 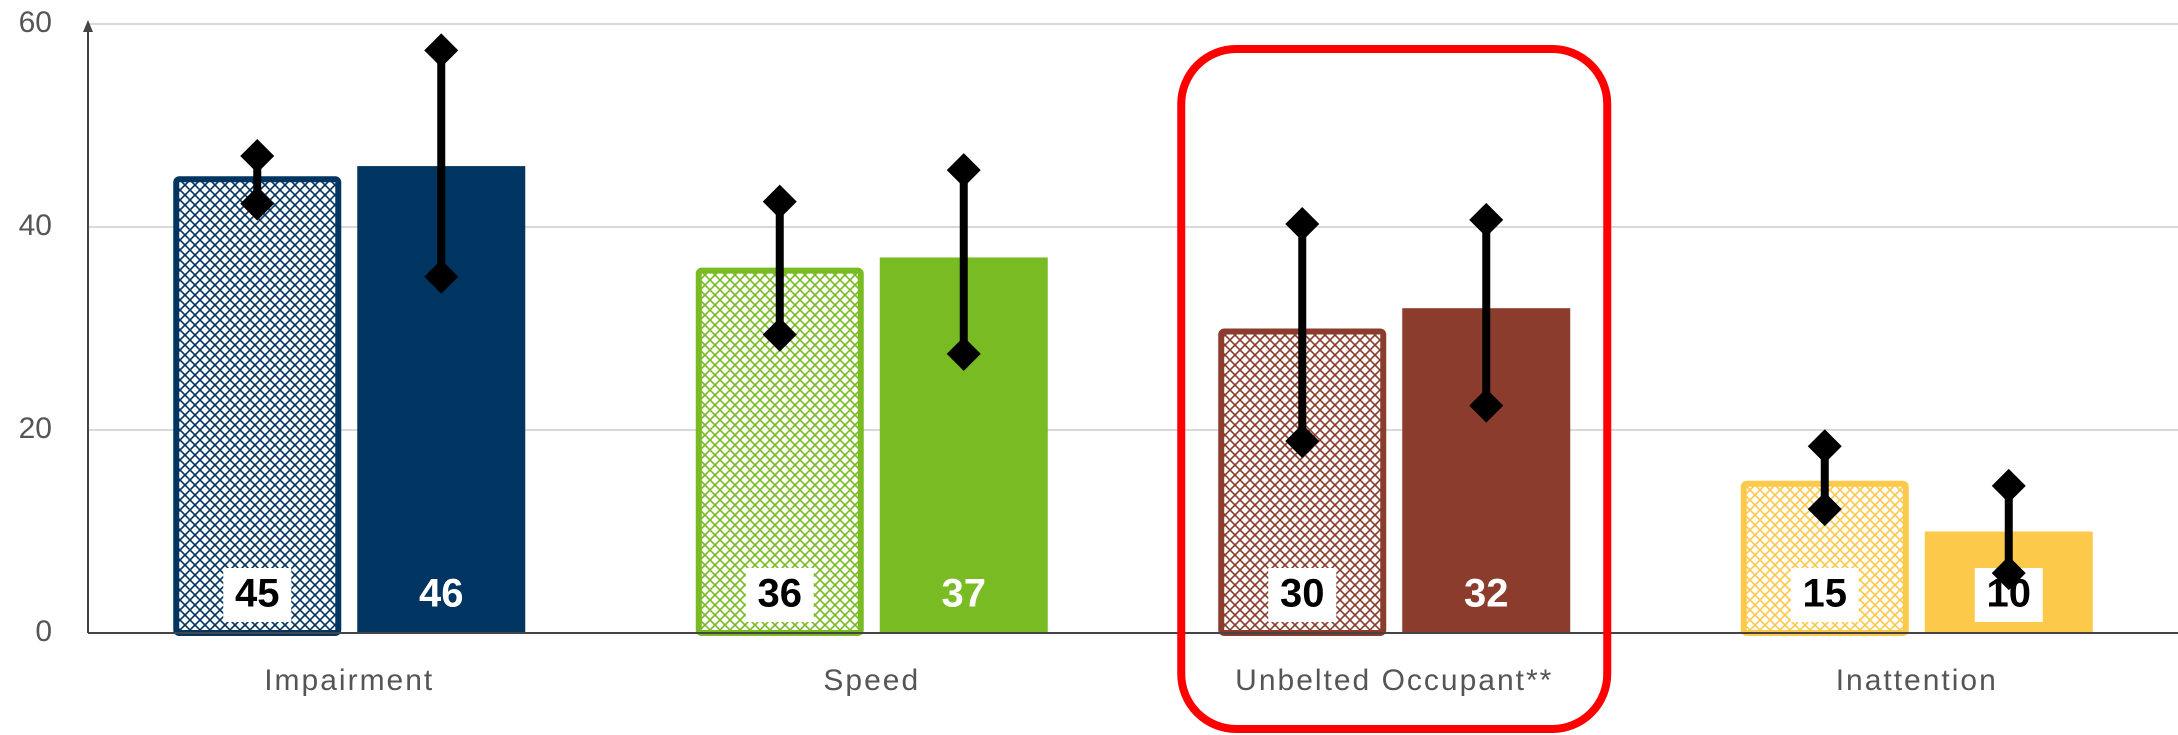 What do you see at coordinates (349, 680) in the screenshot?
I see `x-tick-label: Impairment` at bounding box center [349, 680].